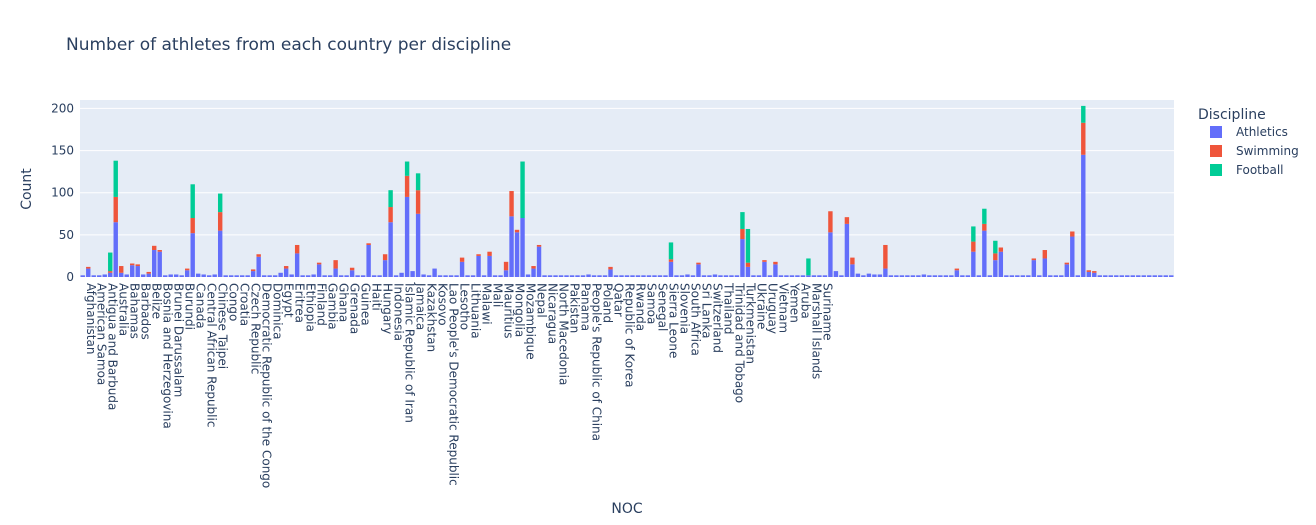 Image resolution: width=1316 pixels, height=525 pixels. I want to click on legend-swatch-swimming, so click(1216, 151).